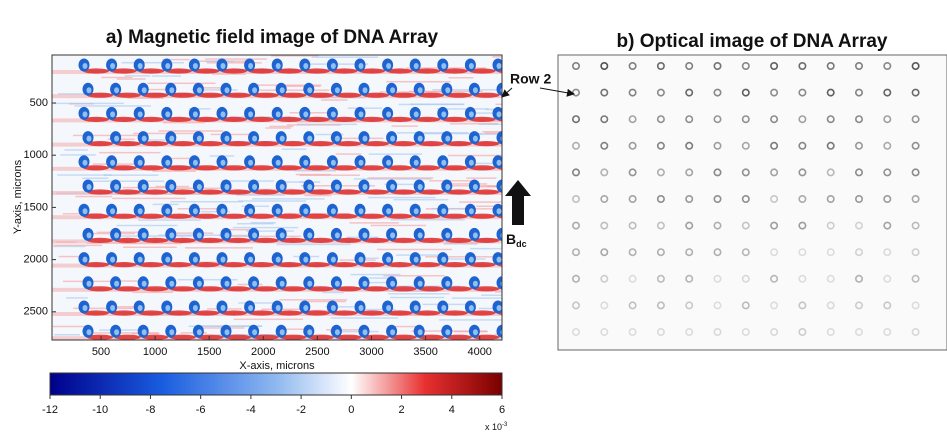  What do you see at coordinates (100, 410) in the screenshot?
I see `colorbar-tick-label: -10` at bounding box center [100, 410].